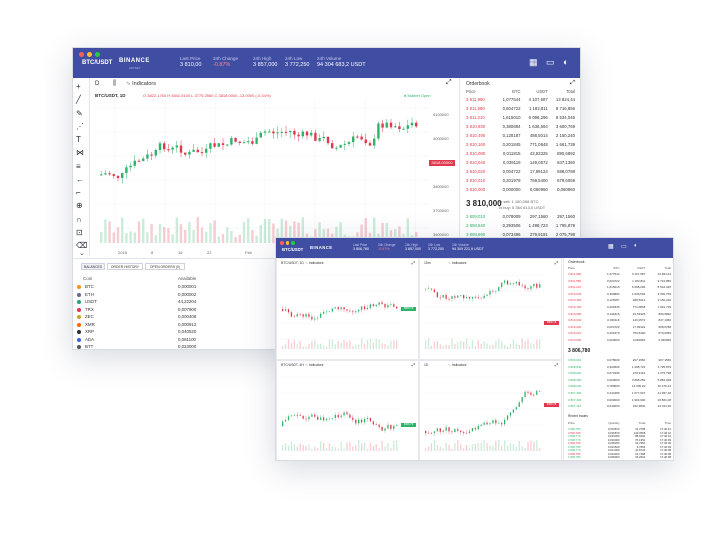 The height and width of the screenshot is (549, 703). I want to click on bid-row: 3 808,250 0,000000 3 808,250 5 884,048, so click(618, 380).